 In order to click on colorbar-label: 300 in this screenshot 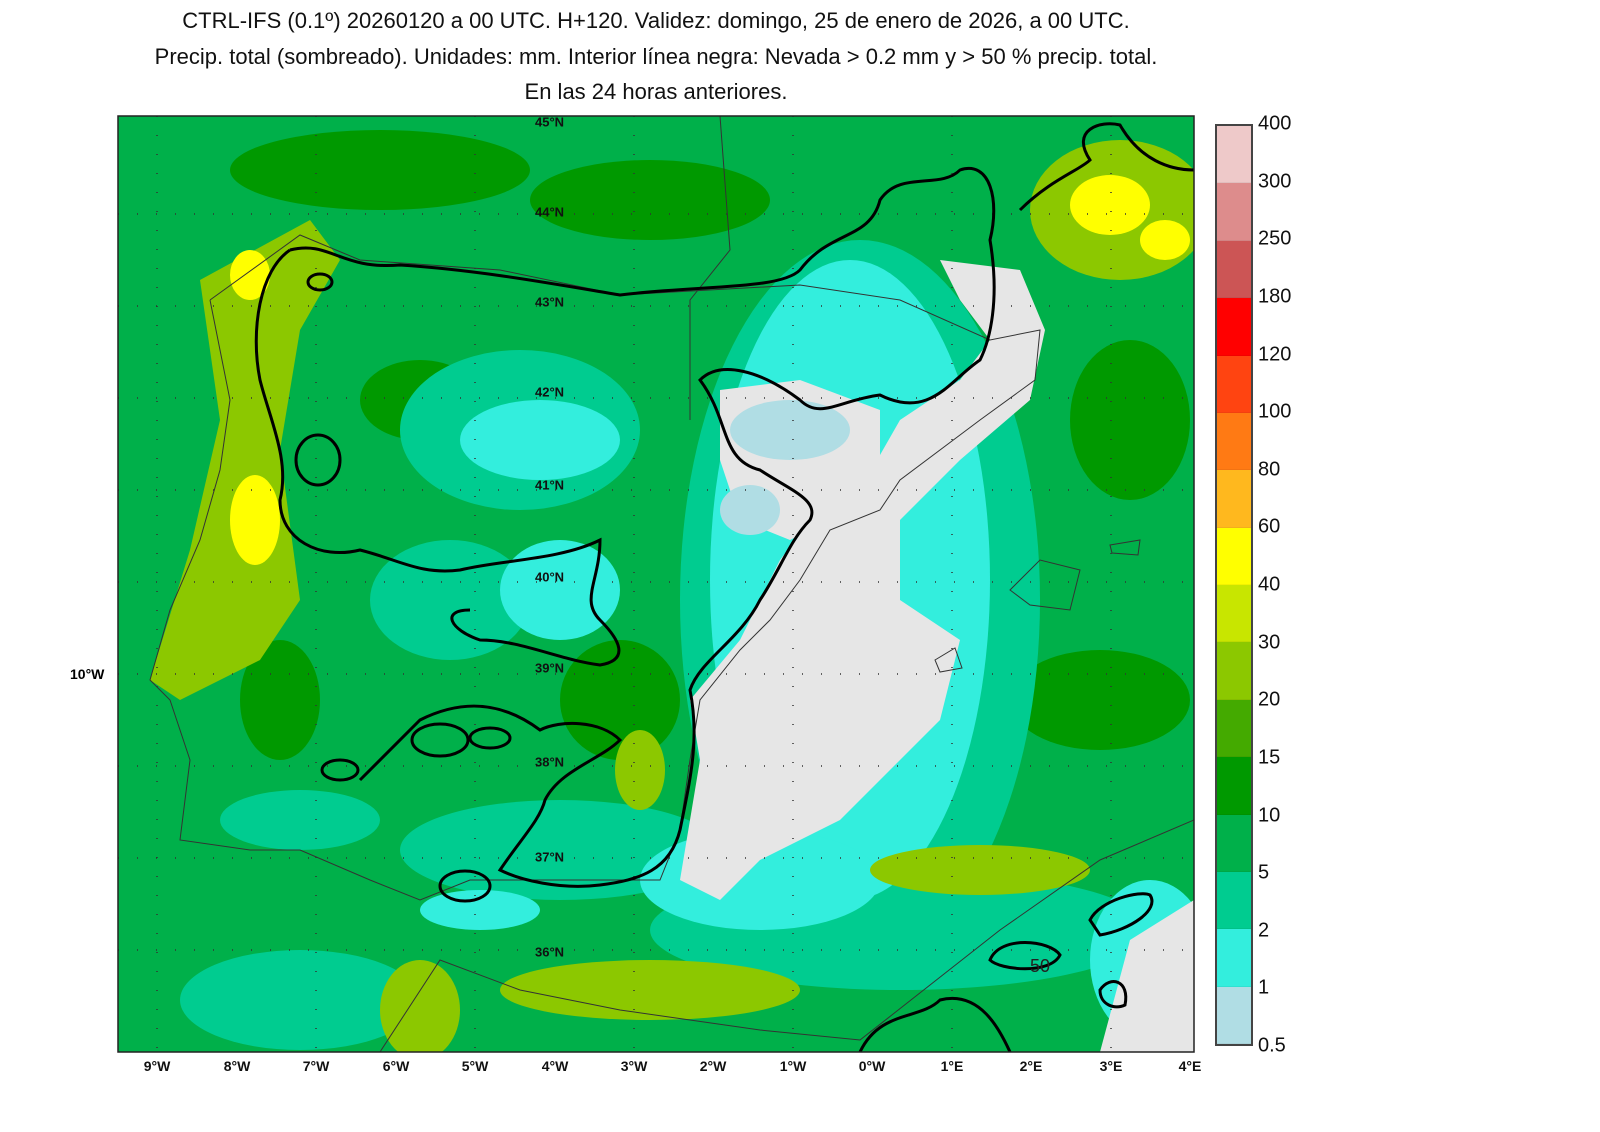, I will do `click(1275, 181)`.